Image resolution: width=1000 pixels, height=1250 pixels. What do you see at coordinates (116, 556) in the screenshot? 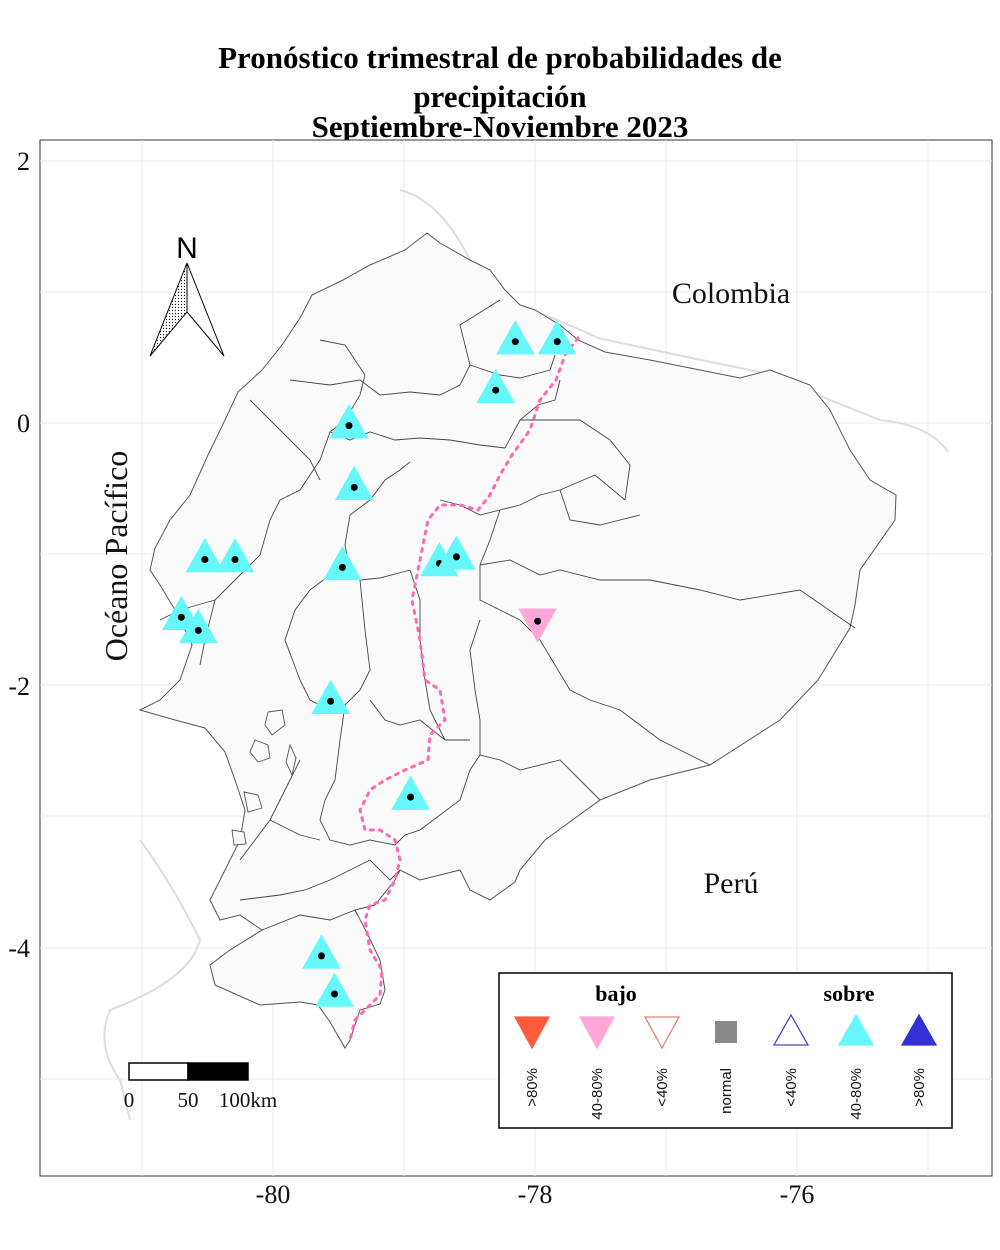
I see `pacific-ocean-label: Océano Pacífico` at bounding box center [116, 556].